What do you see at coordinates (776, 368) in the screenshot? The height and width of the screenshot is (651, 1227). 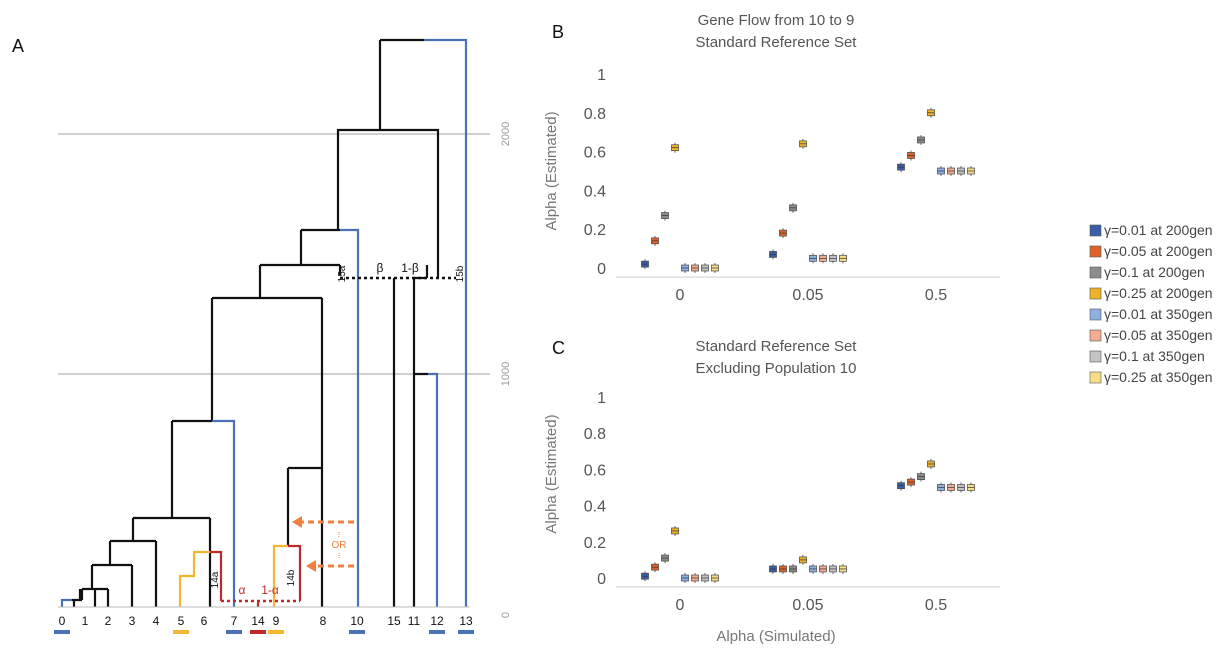 I see `chart-c-title-line2: Excluding Population 10` at bounding box center [776, 368].